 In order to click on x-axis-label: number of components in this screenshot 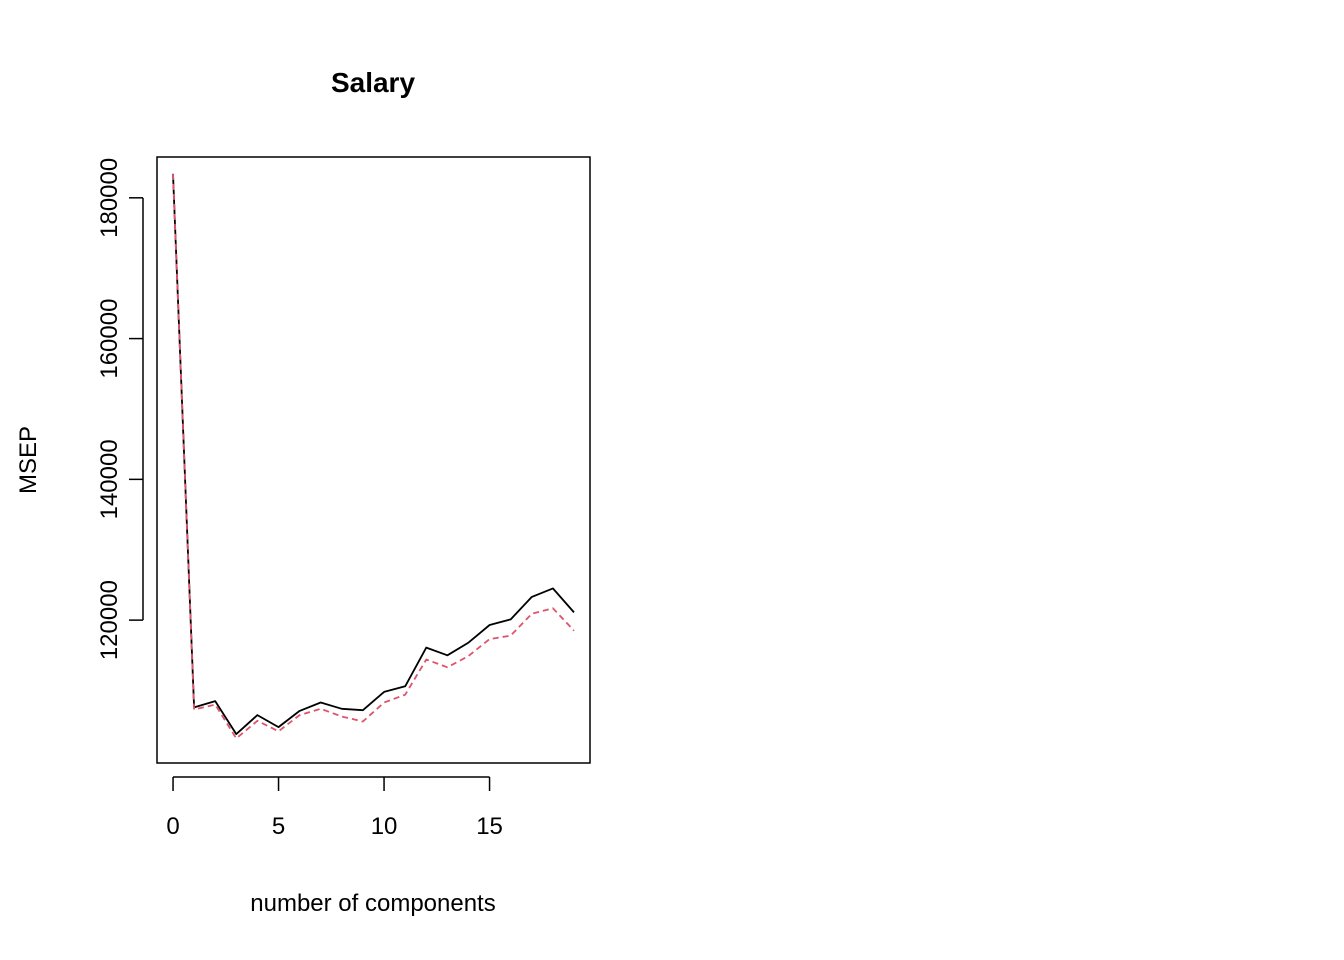, I will do `click(372, 903)`.